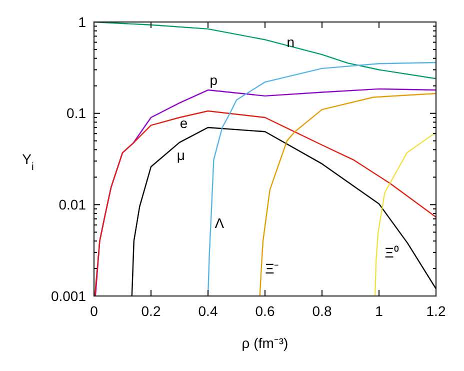 The height and width of the screenshot is (371, 464). Describe the element at coordinates (151, 311) in the screenshot. I see `x-tick-label: 0.2` at that location.